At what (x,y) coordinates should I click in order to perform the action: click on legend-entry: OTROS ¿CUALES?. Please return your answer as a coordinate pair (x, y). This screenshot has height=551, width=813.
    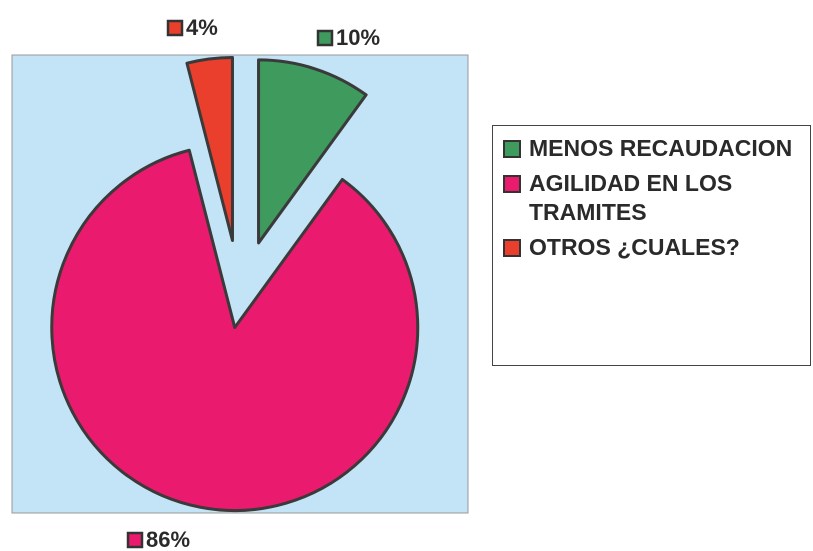
    Looking at the image, I should click on (656, 247).